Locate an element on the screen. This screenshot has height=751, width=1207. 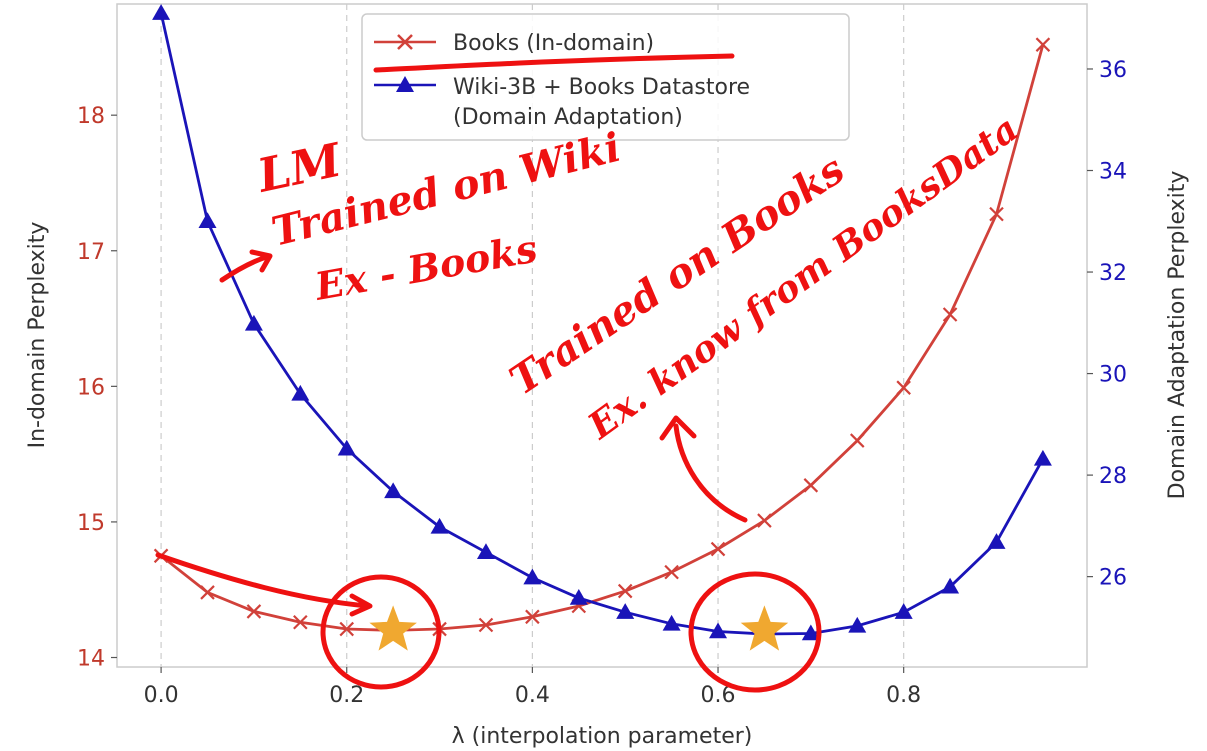
legend-box is located at coordinates (605, 77).